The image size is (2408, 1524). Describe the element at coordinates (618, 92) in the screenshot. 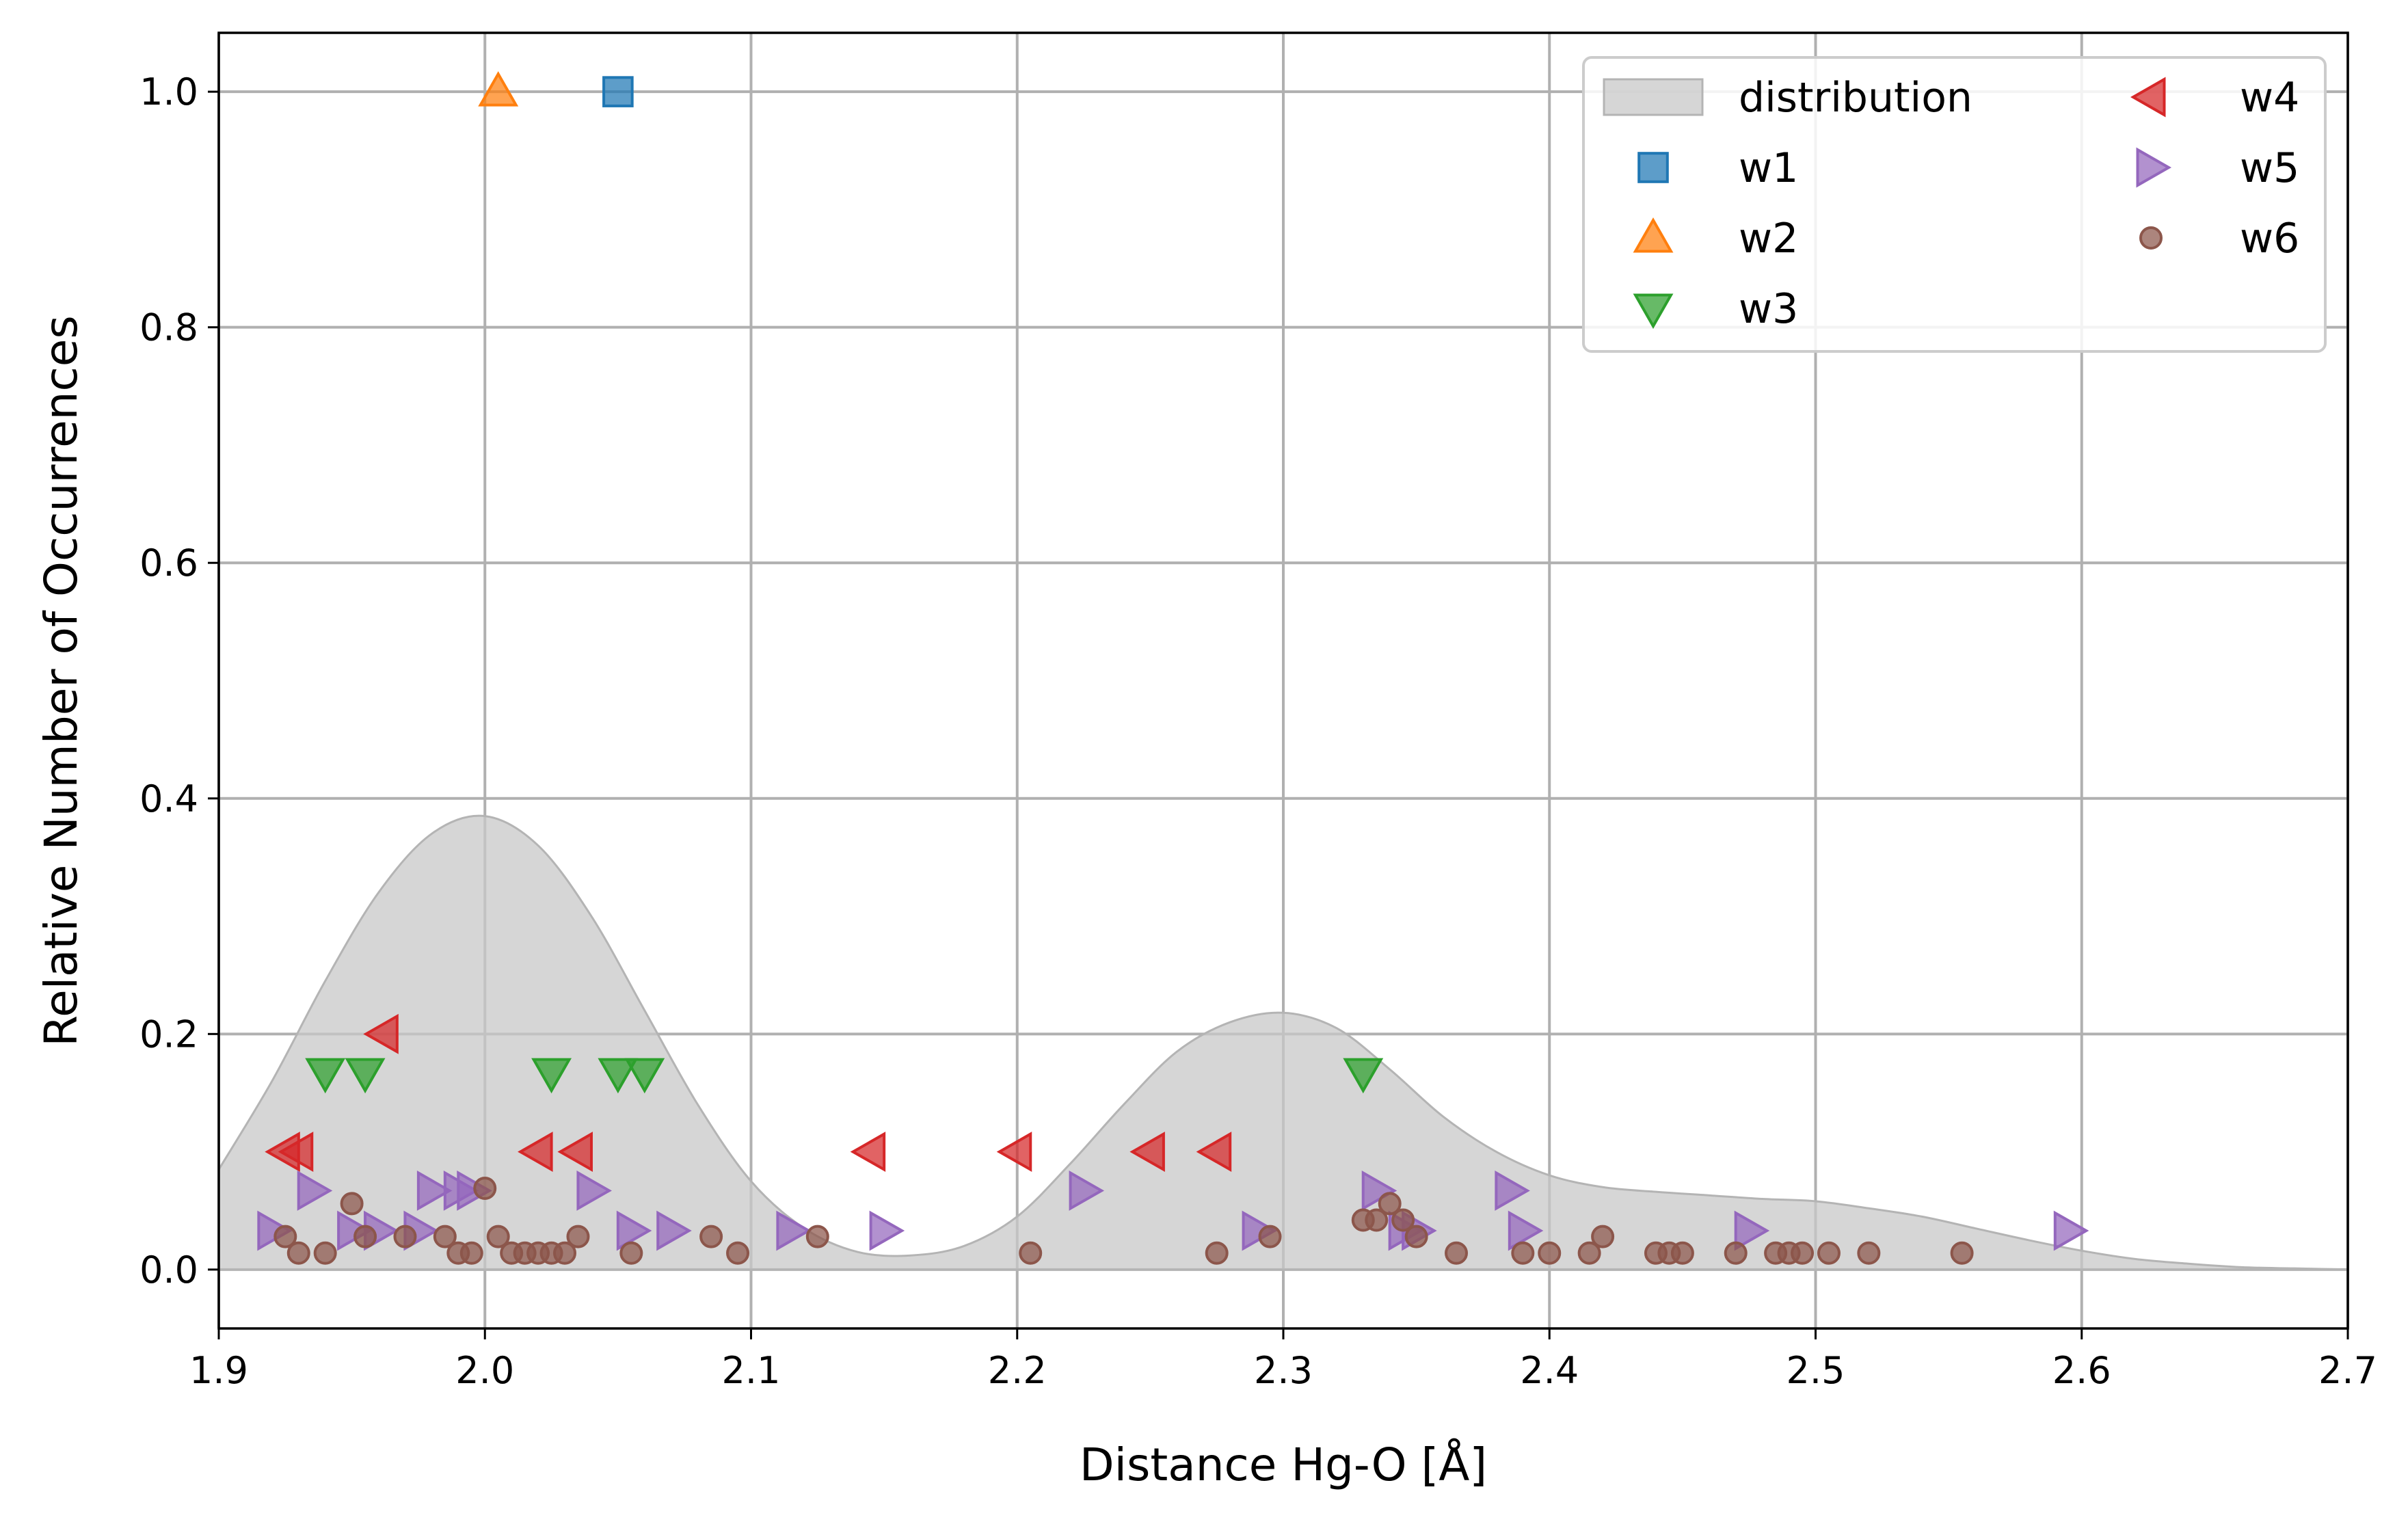

I see `point-w1` at that location.